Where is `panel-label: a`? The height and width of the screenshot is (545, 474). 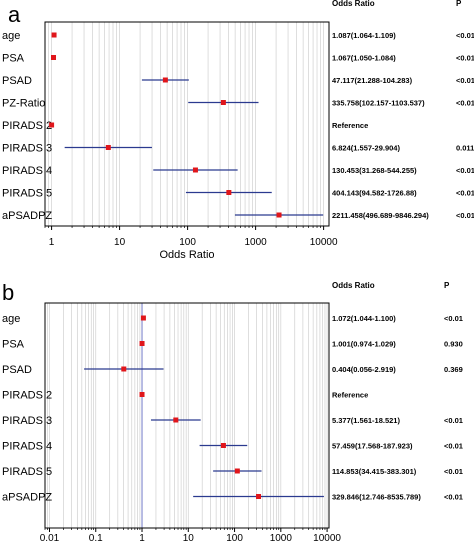
panel-label: a is located at coordinates (14, 14).